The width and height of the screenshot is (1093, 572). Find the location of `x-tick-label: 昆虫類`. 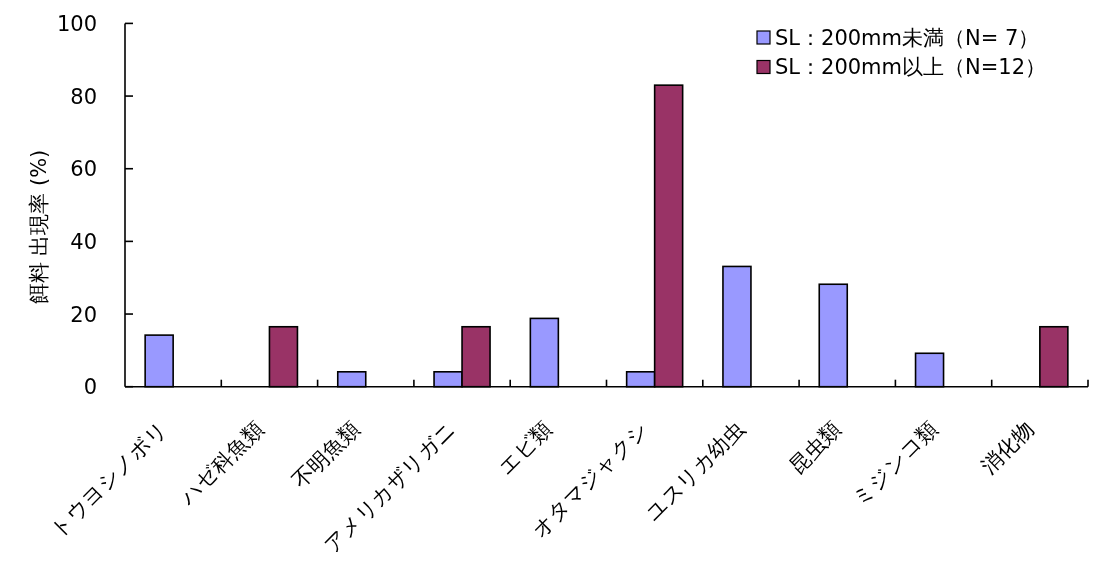

x-tick-label: 昆虫類 is located at coordinates (815, 447).